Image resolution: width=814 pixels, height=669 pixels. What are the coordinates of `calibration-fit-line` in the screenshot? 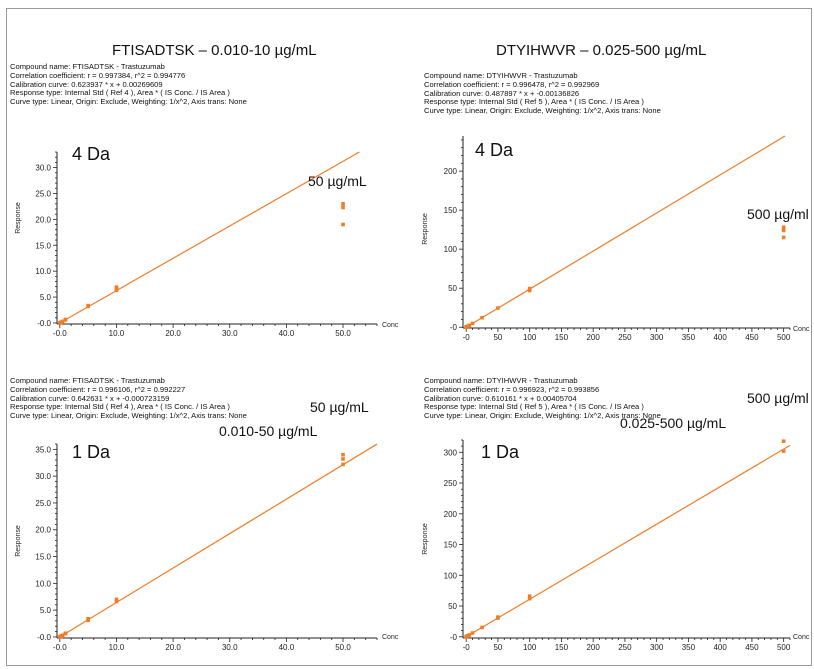 It's located at (209, 238).